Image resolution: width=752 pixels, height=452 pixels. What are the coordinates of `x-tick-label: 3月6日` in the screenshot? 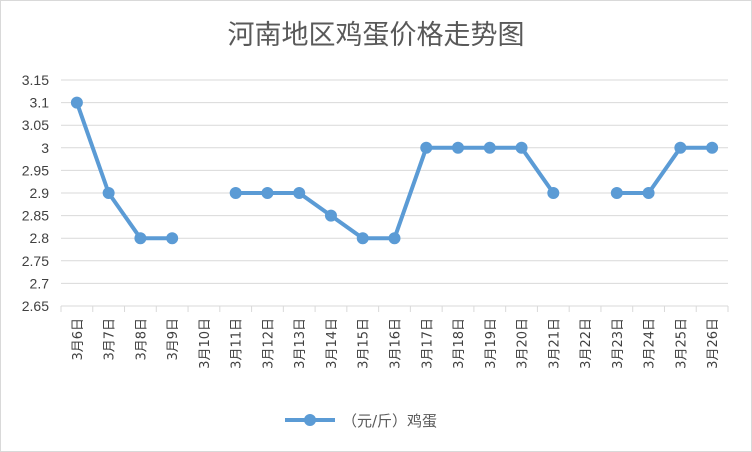 It's located at (78, 339).